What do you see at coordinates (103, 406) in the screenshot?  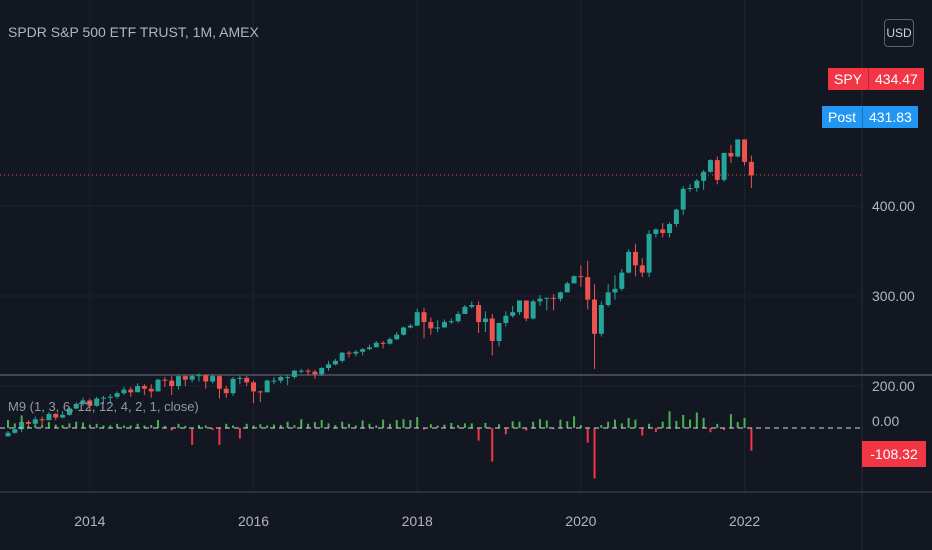 I see `indicator-label: M9 (1, 3, 6, 12, 12, 4, 2, 1, close)` at bounding box center [103, 406].